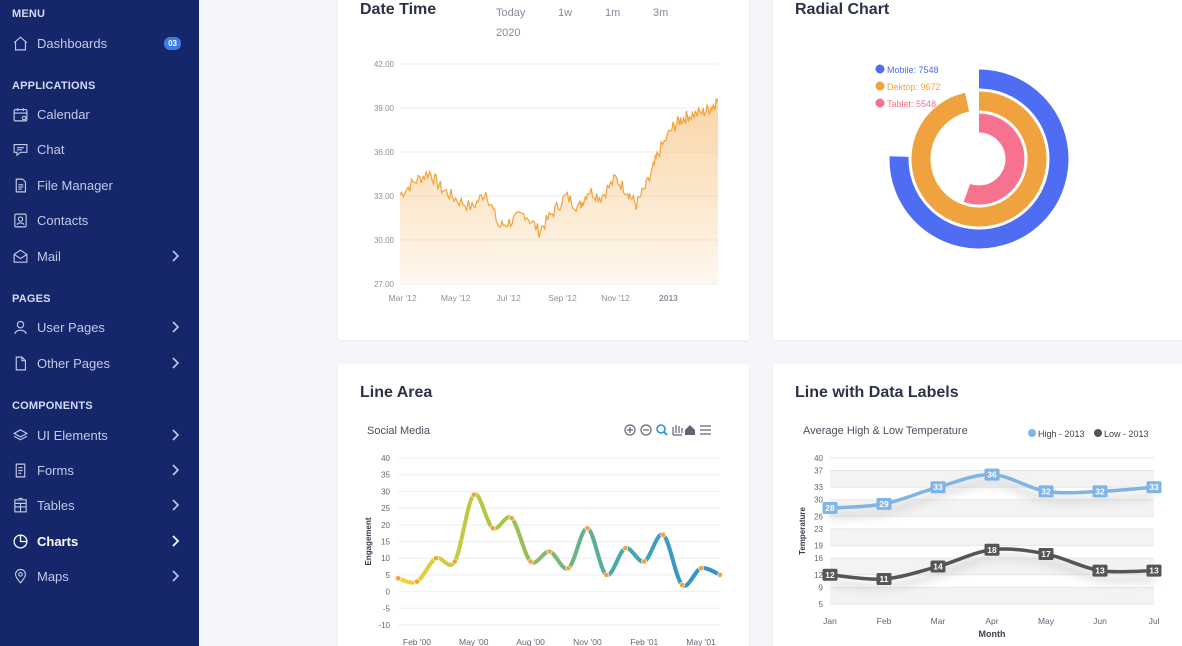 This screenshot has height=646, width=1182. Describe the element at coordinates (99, 220) in the screenshot. I see `sidebar-item-contacts: Contacts` at that location.